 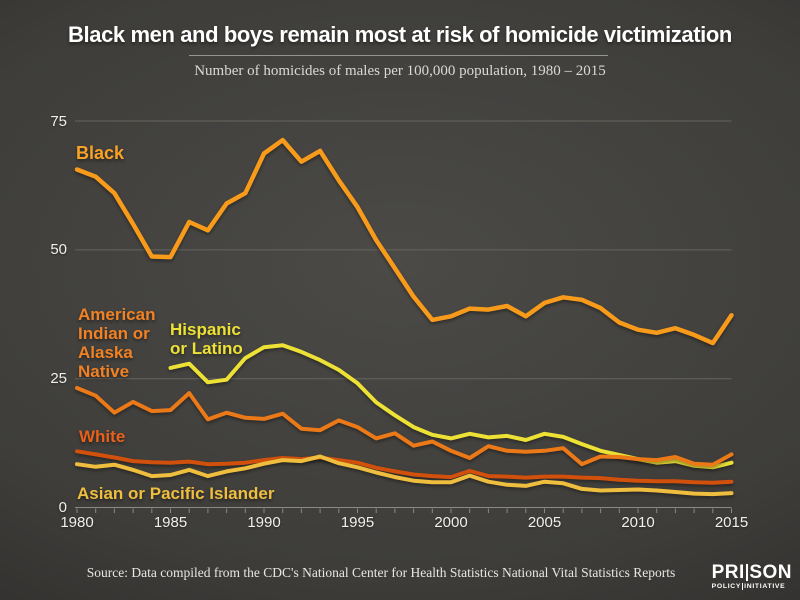 I want to click on line-american-indian-or-alaska-native, so click(x=404, y=426).